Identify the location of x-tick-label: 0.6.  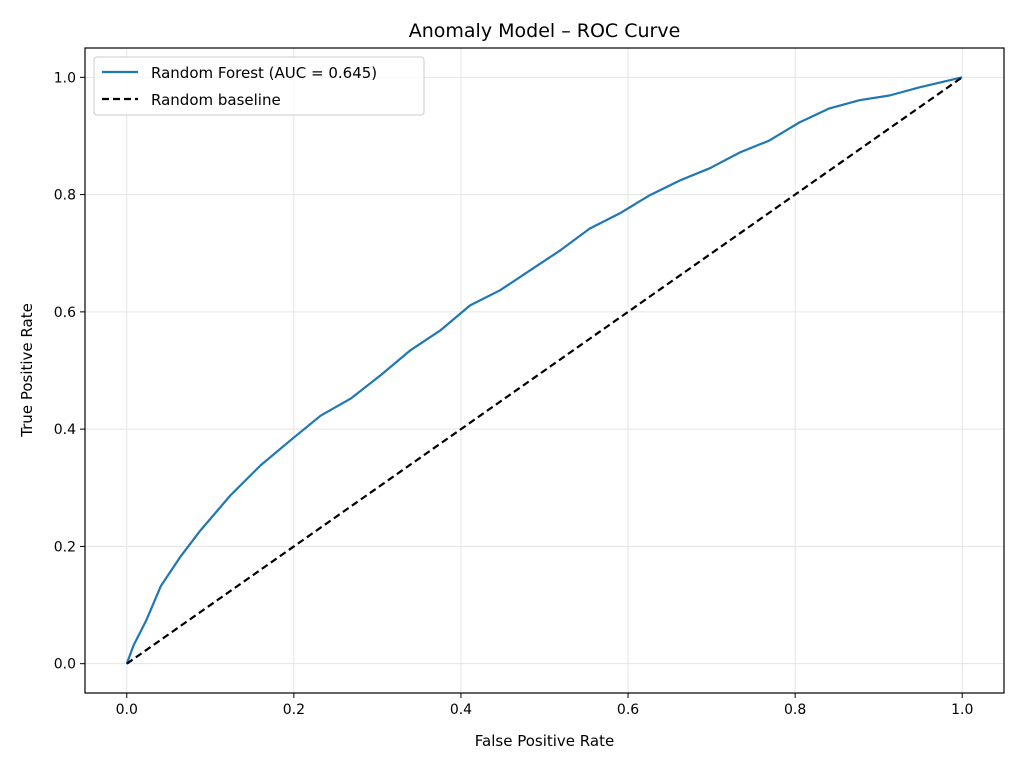
(628, 710).